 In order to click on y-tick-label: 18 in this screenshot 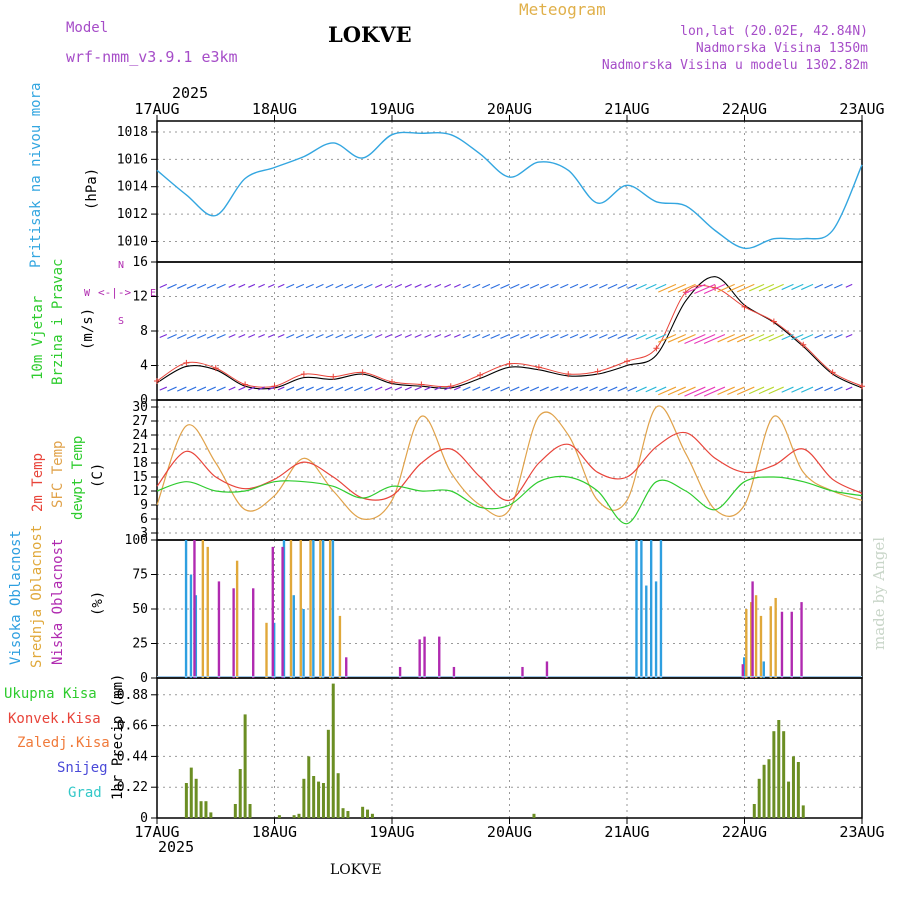, I will do `click(140, 463)`.